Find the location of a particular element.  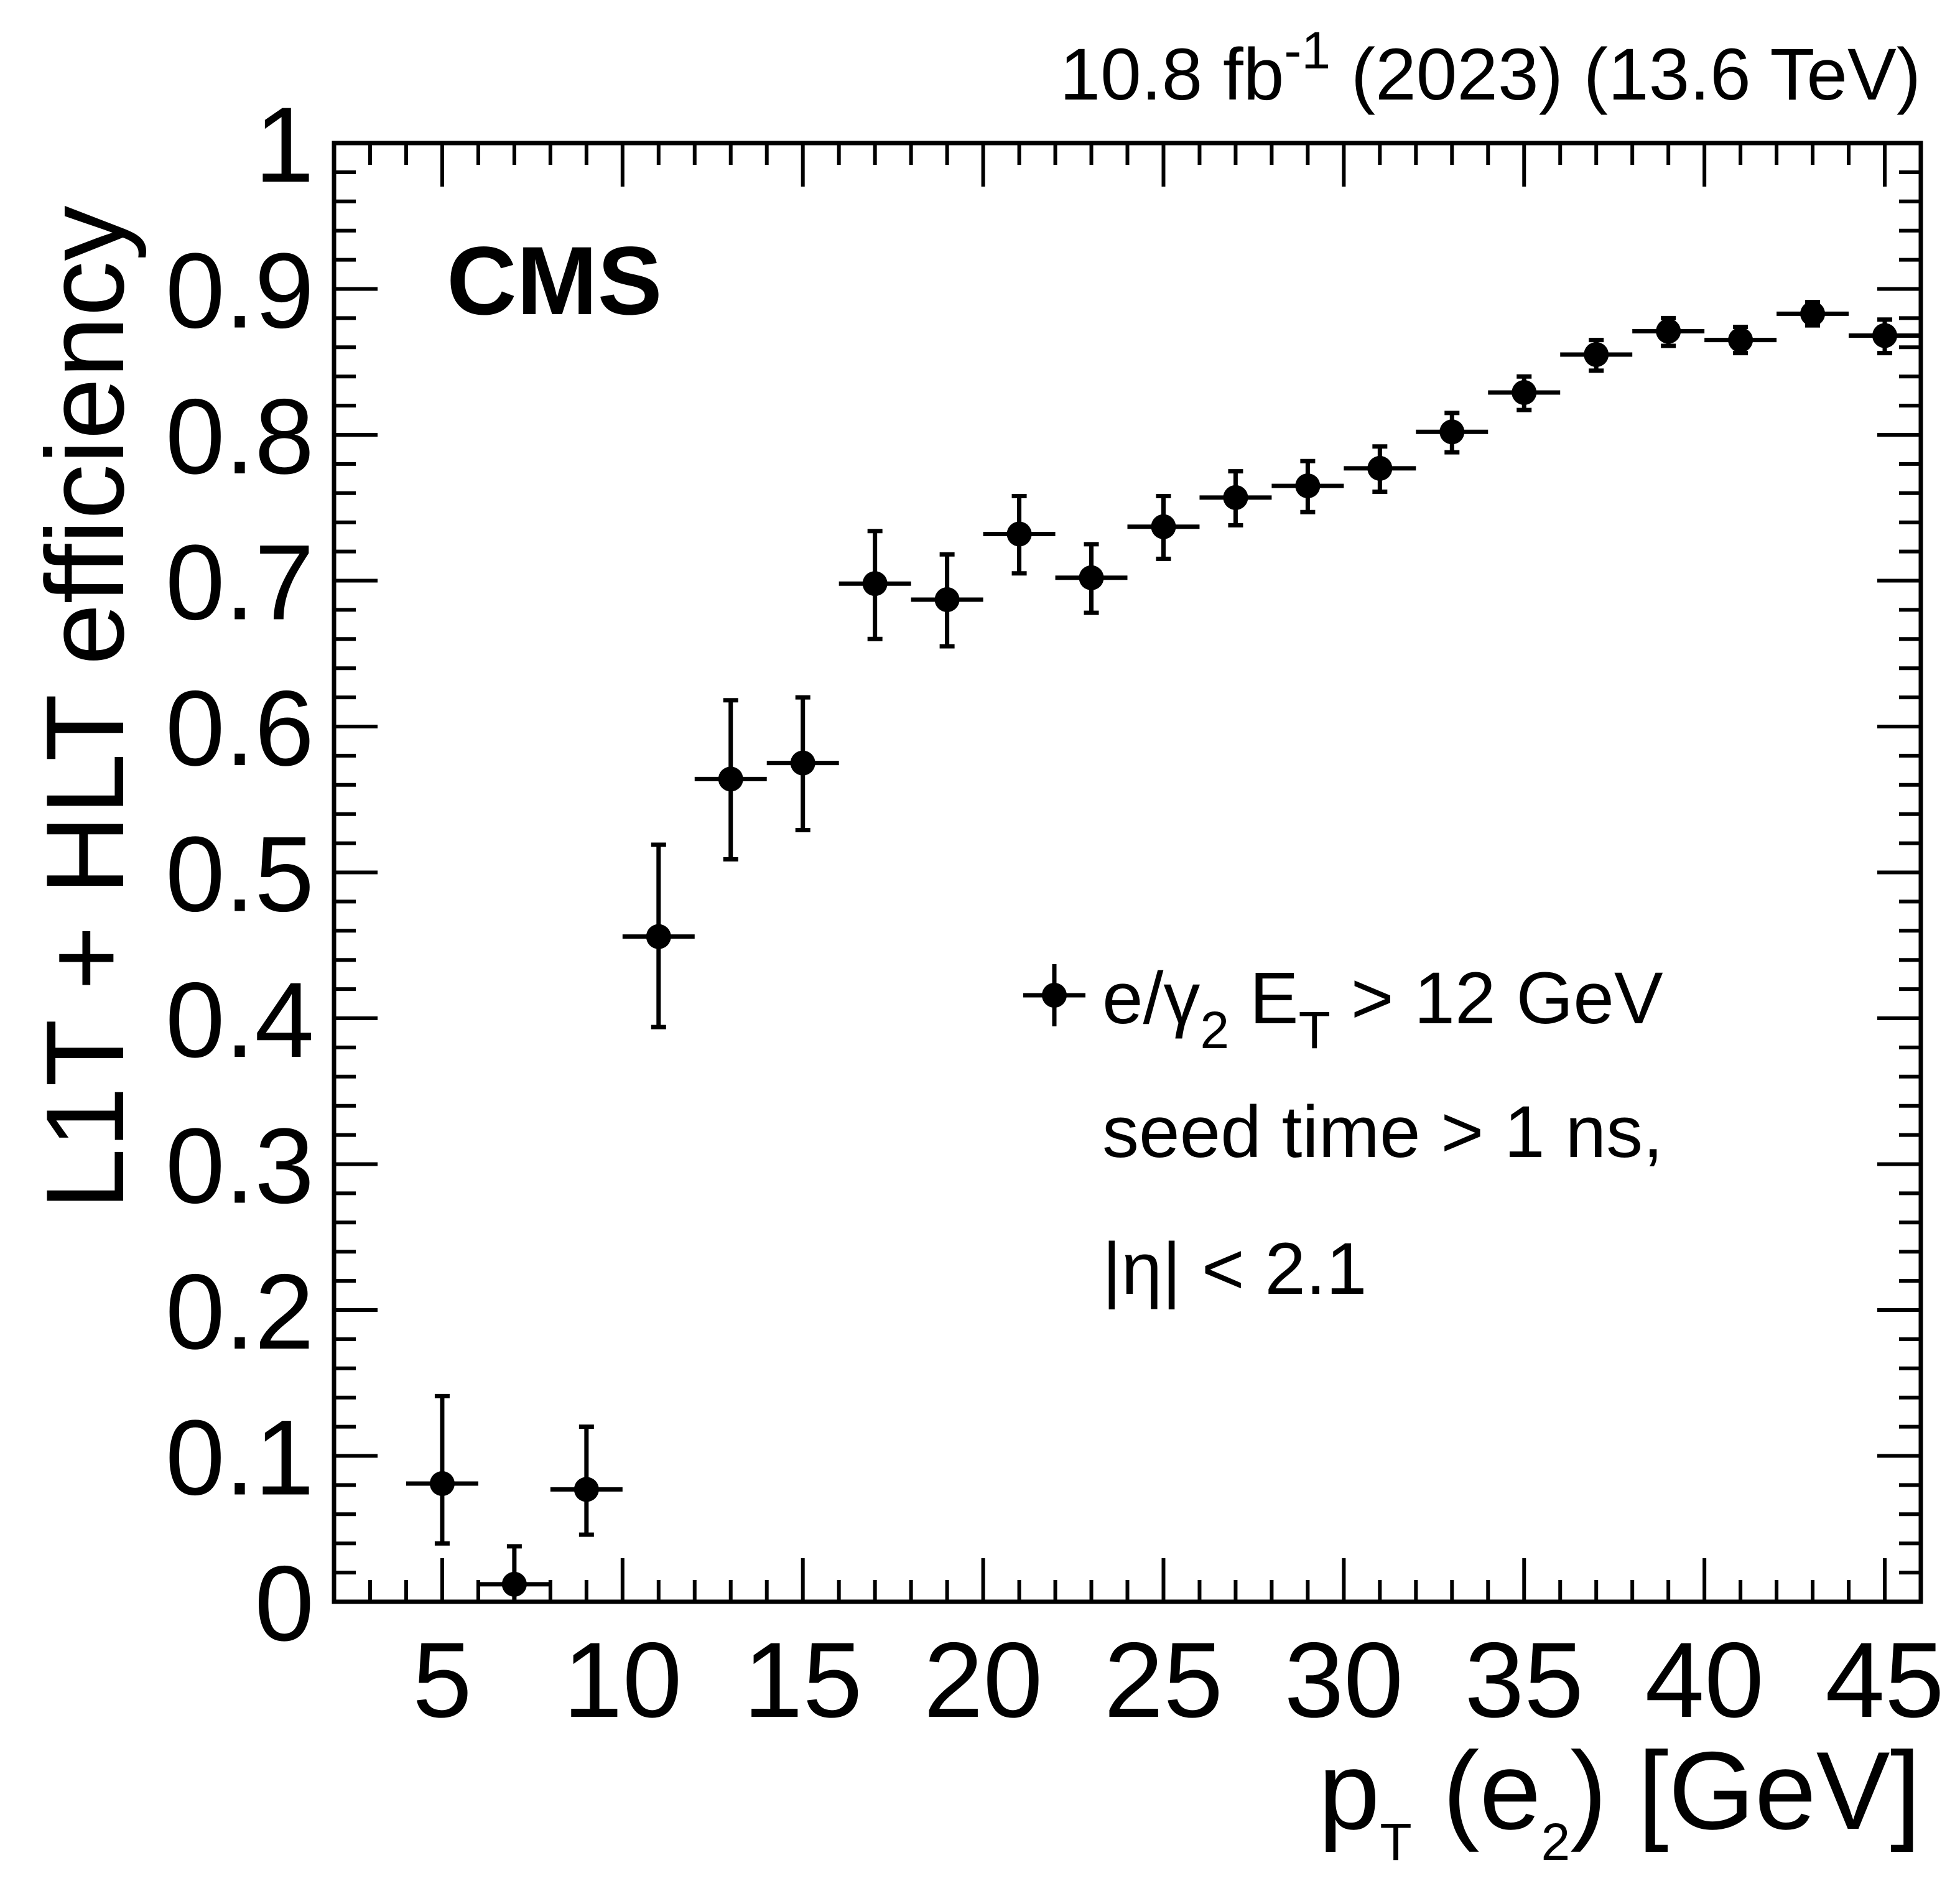

y-tick-label: 0 is located at coordinates (284, 1603).